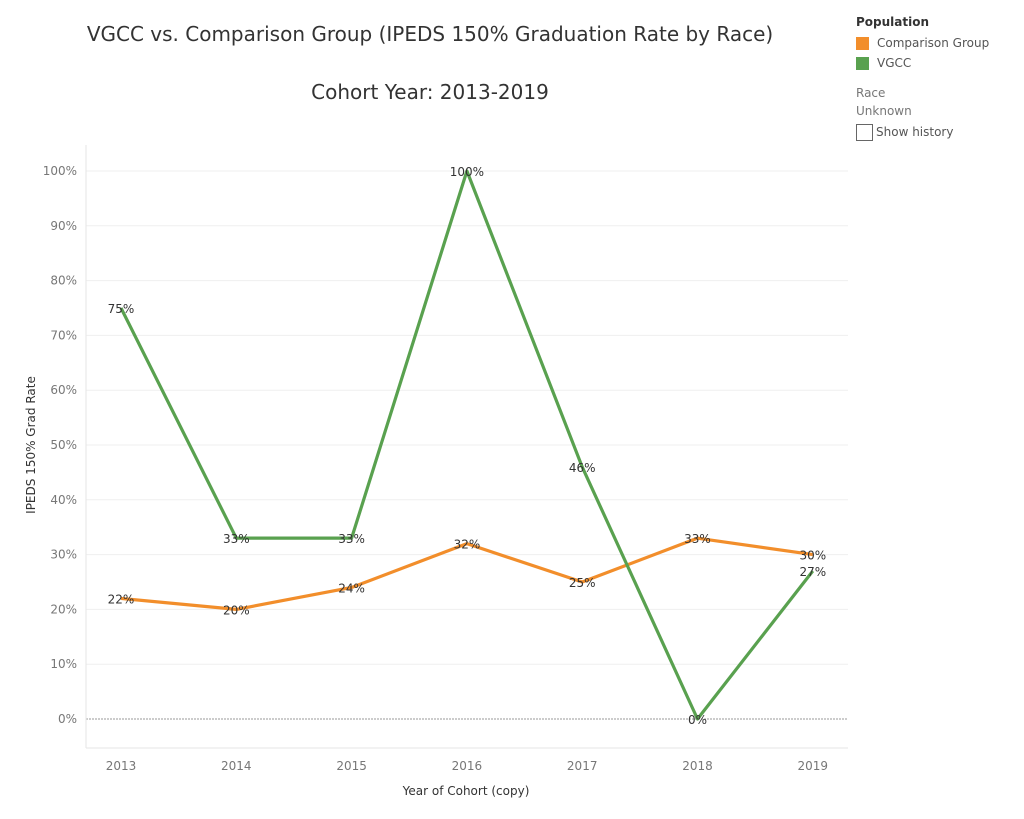  What do you see at coordinates (60, 171) in the screenshot?
I see `y-tick-label: 100%` at bounding box center [60, 171].